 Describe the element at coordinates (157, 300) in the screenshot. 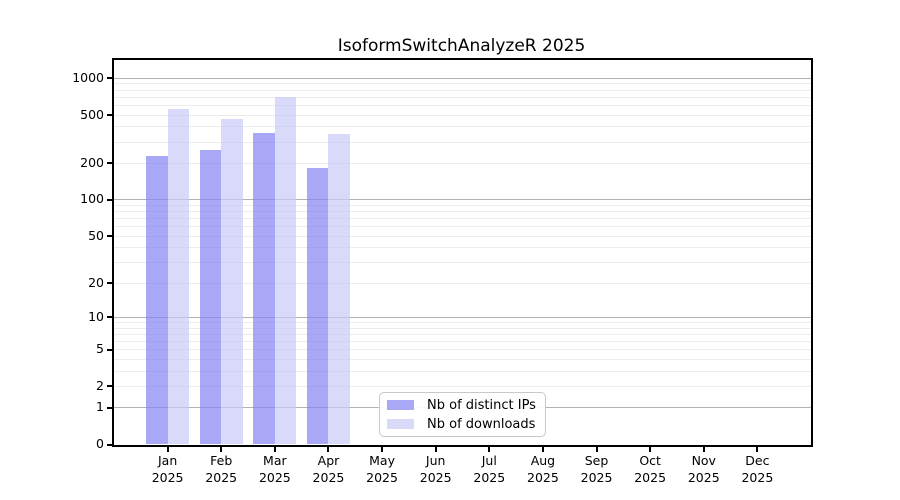

I see `bar-distinct-ips-jan` at that location.